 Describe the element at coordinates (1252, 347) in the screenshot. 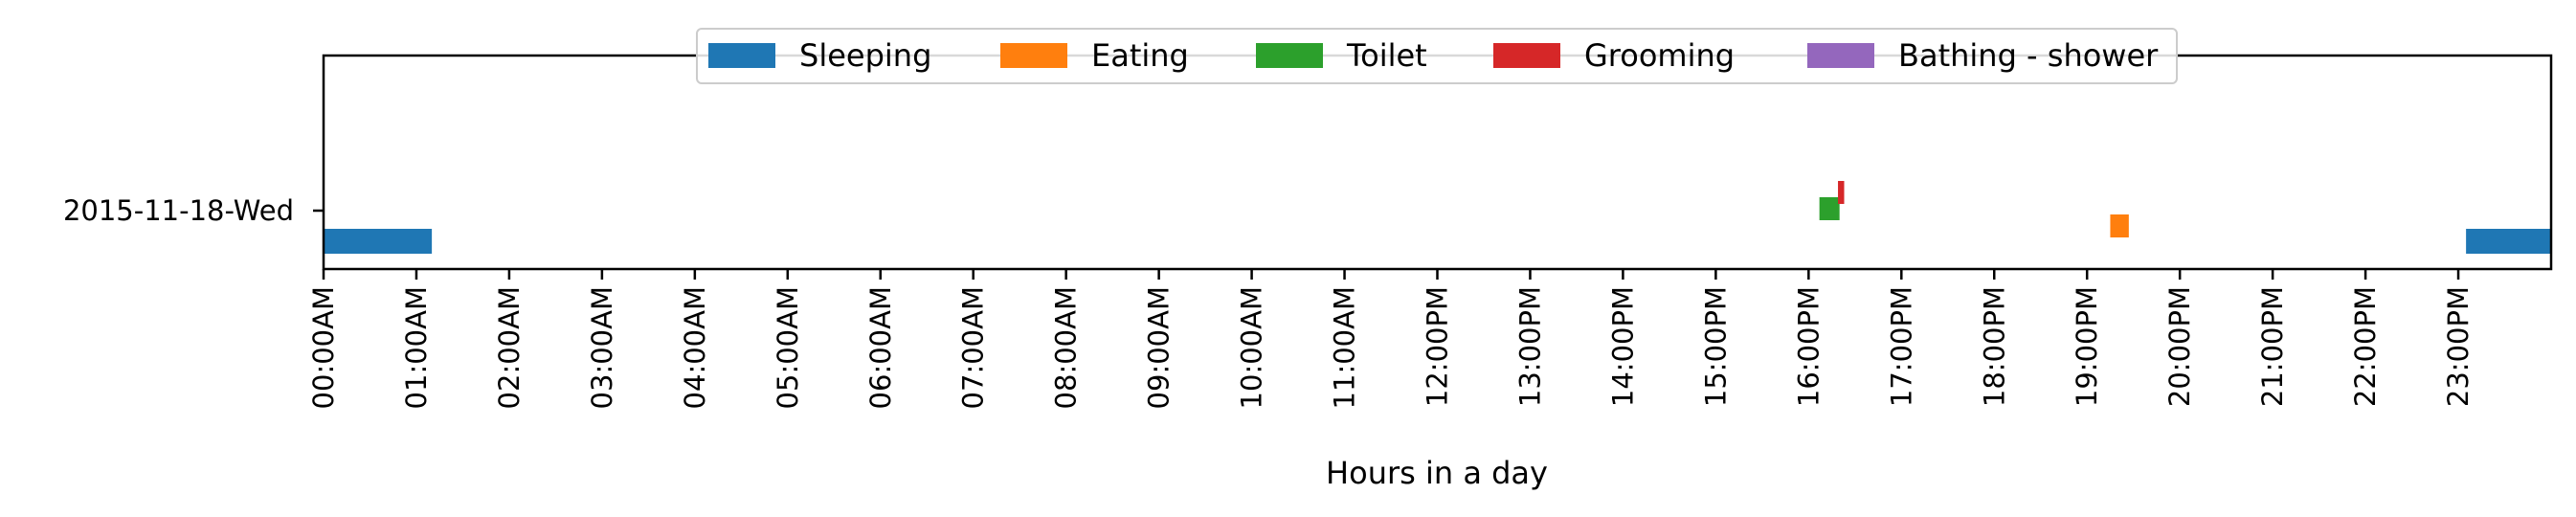

I see `x-tick-label: 10:00AM` at that location.